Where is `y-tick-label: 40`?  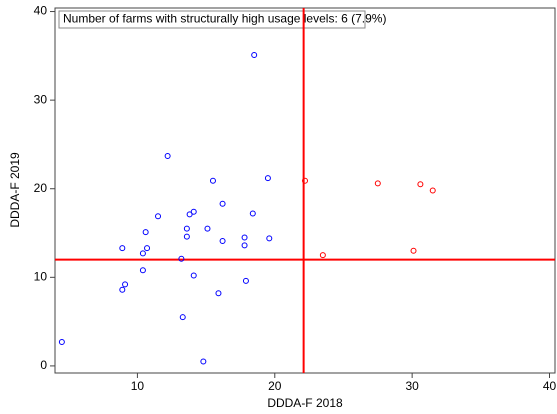 y-tick-label: 40 is located at coordinates (41, 11).